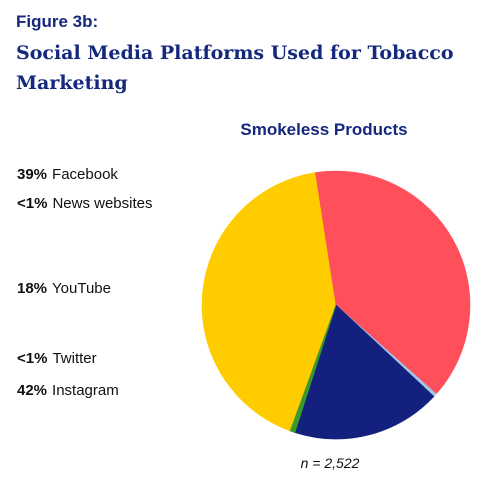  I want to click on figure-label: Figure 3b:, so click(57, 21).